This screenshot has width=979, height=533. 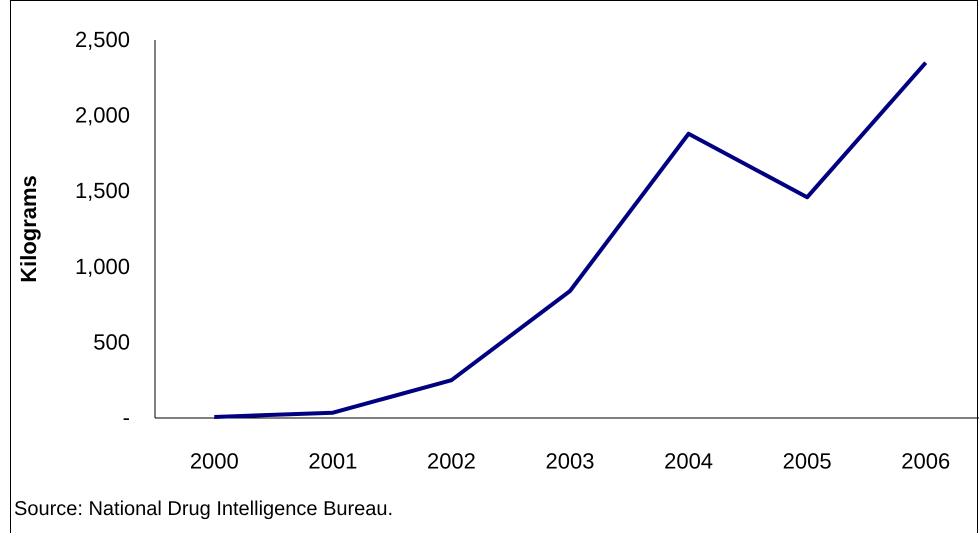 I want to click on y-axis-title: Kilograms, so click(x=28, y=229).